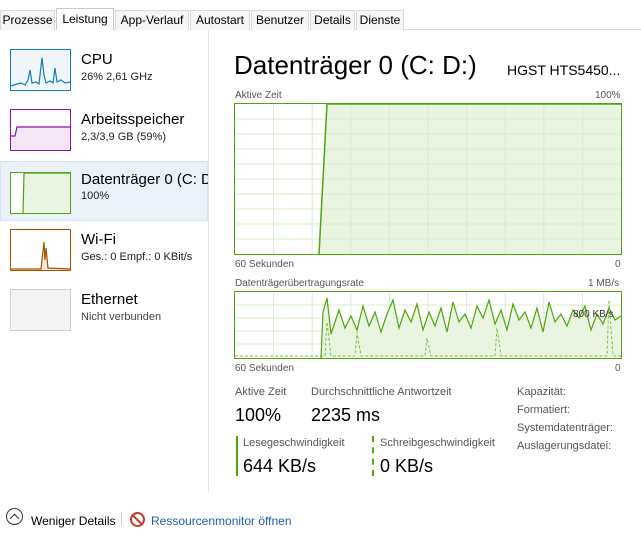 Image resolution: width=641 pixels, height=540 pixels. What do you see at coordinates (373, 456) in the screenshot?
I see `write-speed-indicator` at bounding box center [373, 456].